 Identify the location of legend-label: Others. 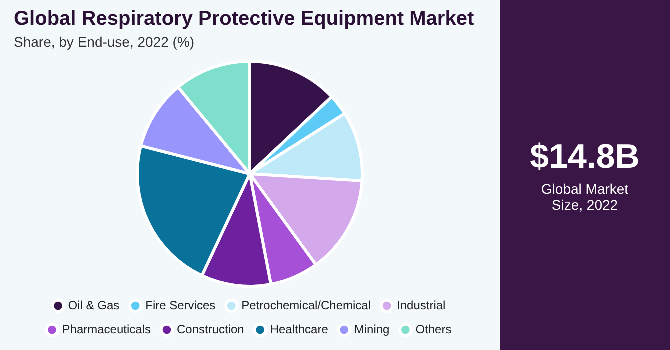
(434, 329).